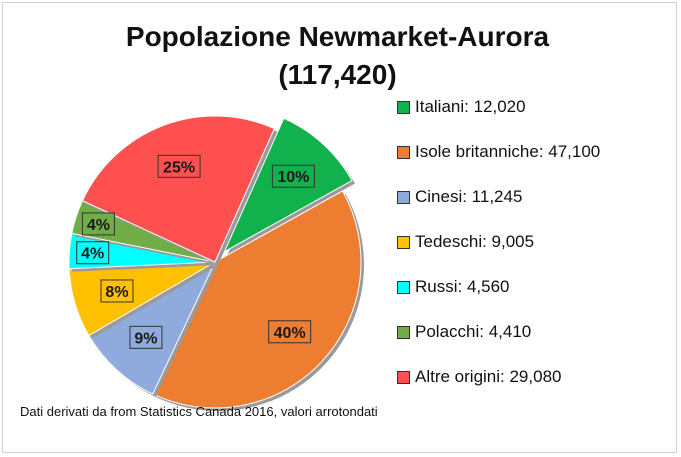  What do you see at coordinates (403, 197) in the screenshot?
I see `legend-swatch-cinesi` at bounding box center [403, 197].